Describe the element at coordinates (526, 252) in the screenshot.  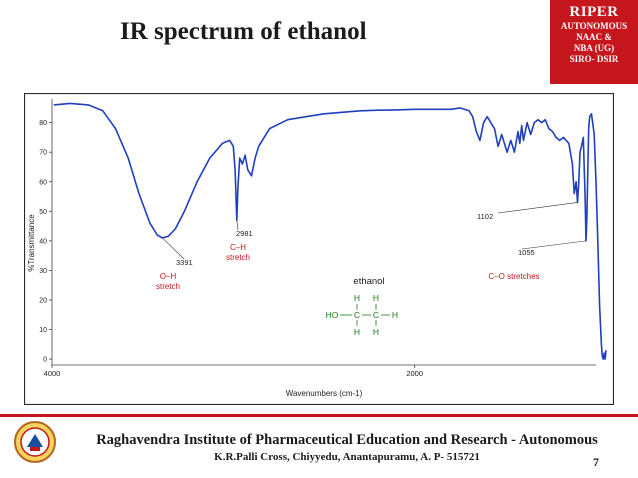
I see `peak-label-1055: 1055` at that location.